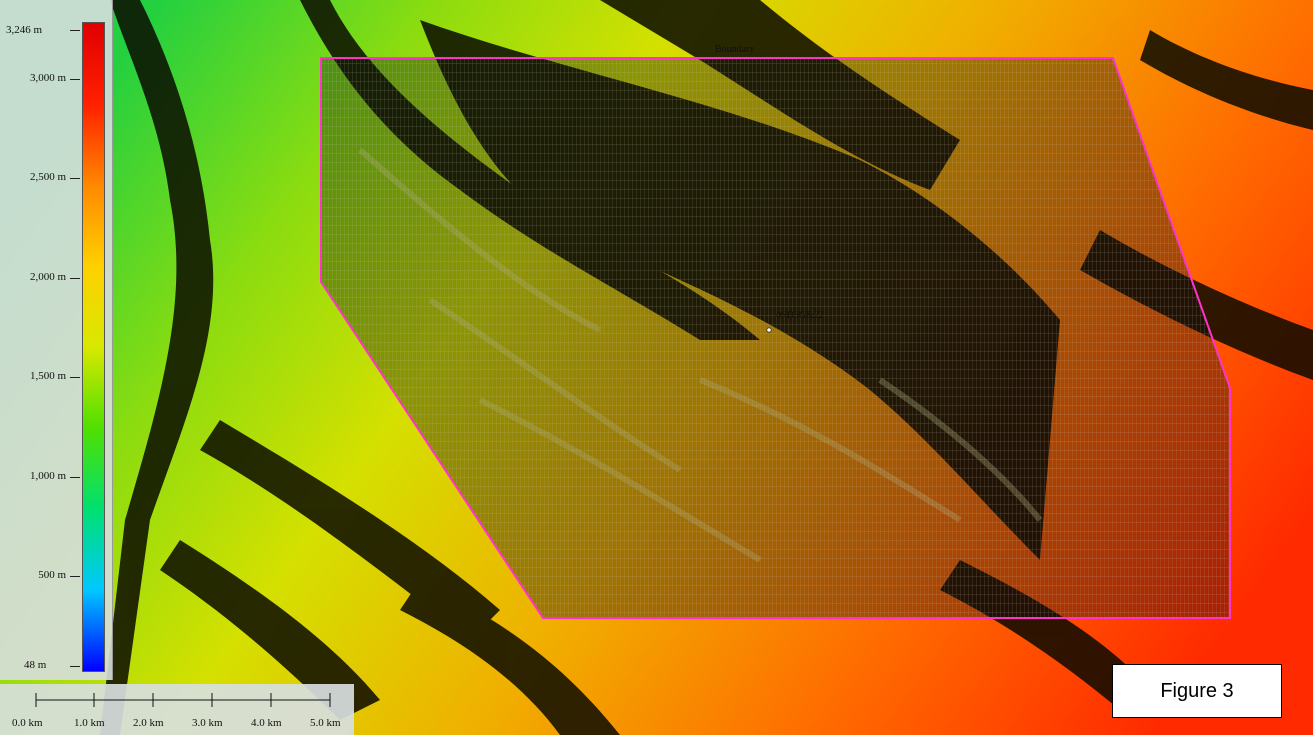 Image resolution: width=1313 pixels, height=735 pixels. I want to click on scale-label-4: 4.0 km, so click(266, 723).